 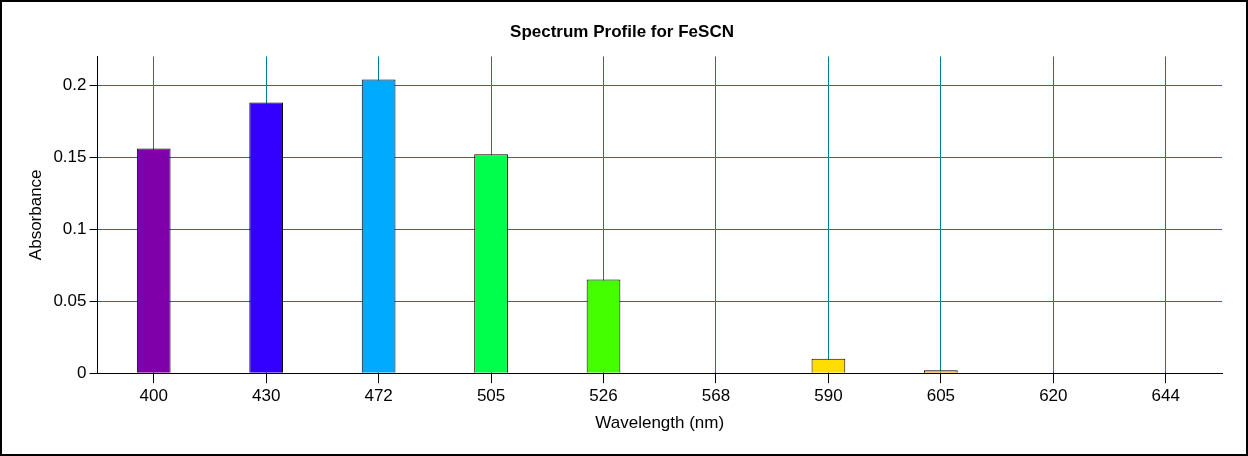 What do you see at coordinates (828, 396) in the screenshot?
I see `x-tick-label: 590` at bounding box center [828, 396].